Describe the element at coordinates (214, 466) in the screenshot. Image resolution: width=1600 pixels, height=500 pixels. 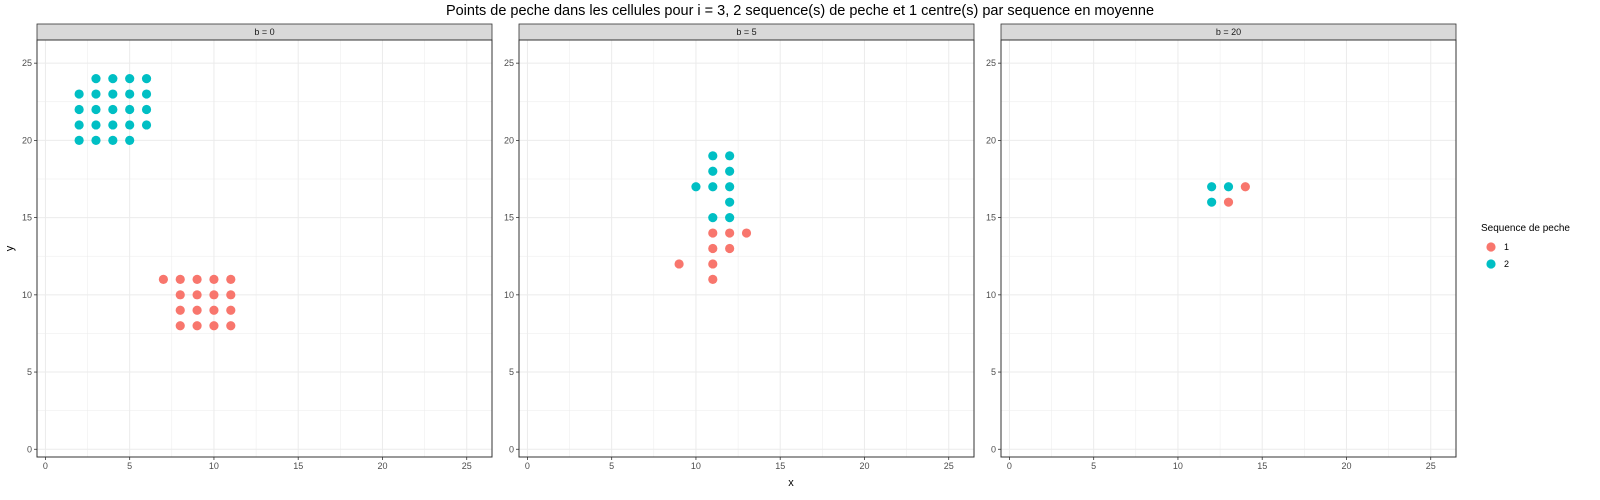
I see `x-tick-label: 10` at that location.